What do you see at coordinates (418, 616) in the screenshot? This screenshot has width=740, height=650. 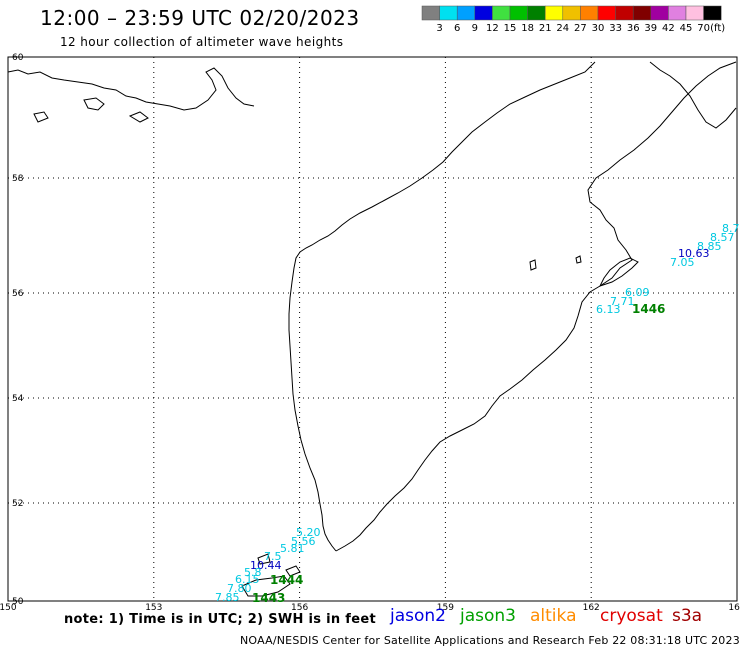 I see `satellite-jason2: jason2` at bounding box center [418, 616].